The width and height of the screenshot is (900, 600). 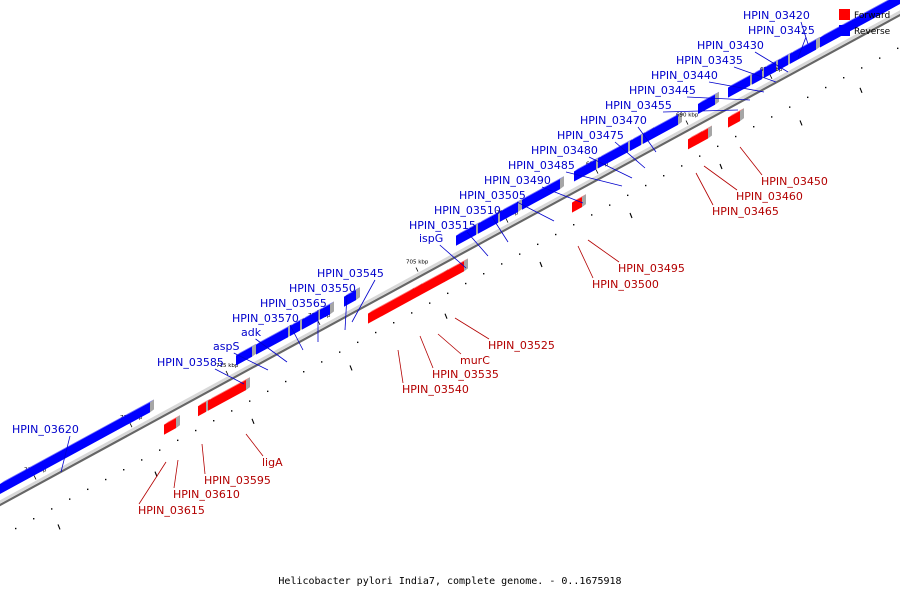 What do you see at coordinates (237, 480) in the screenshot?
I see `forward-gene-label: HPIN_03595` at bounding box center [237, 480].